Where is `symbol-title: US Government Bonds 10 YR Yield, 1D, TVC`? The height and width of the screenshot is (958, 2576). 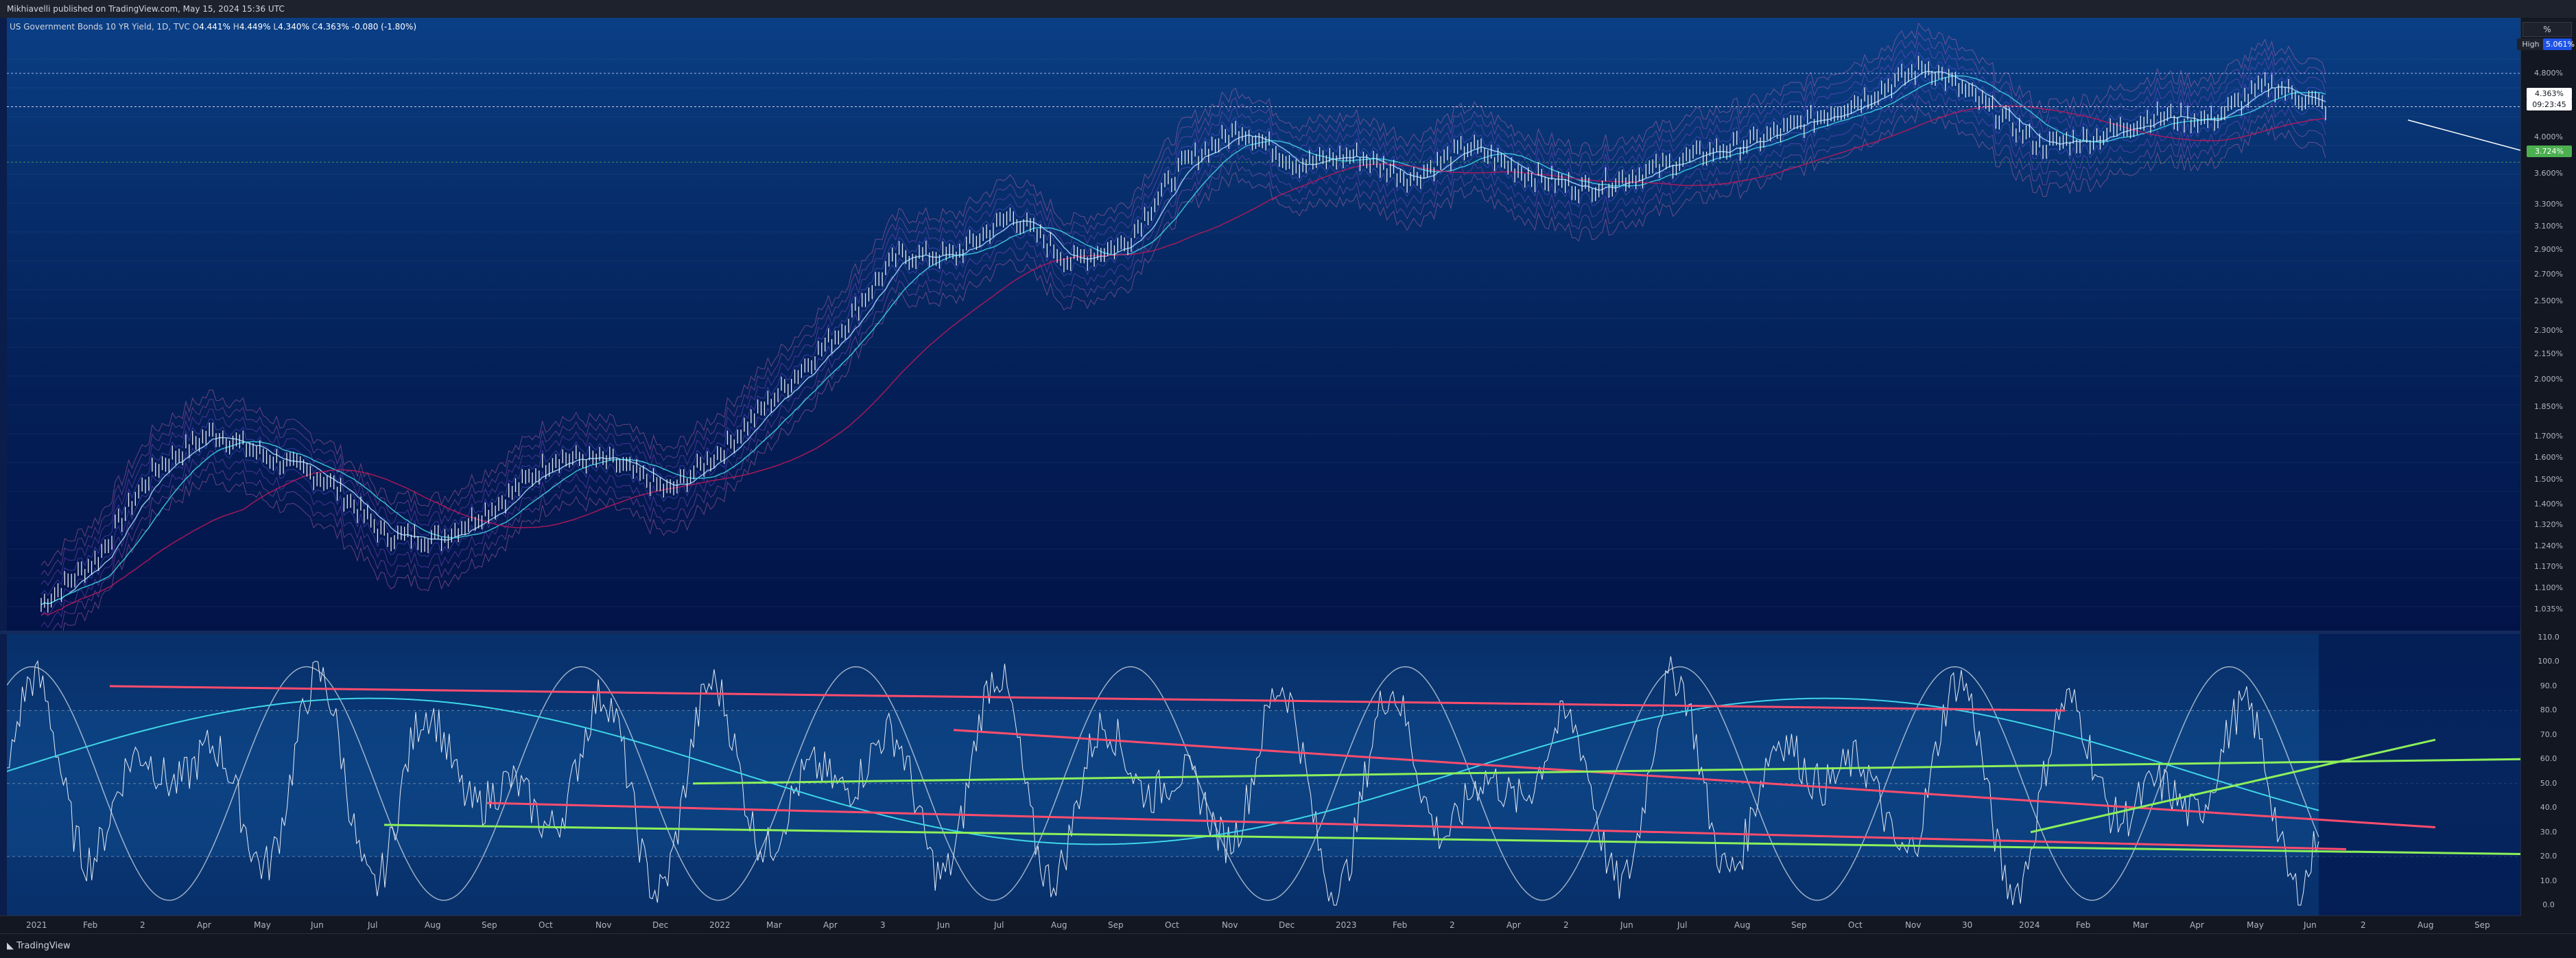 symbol-title: US Government Bonds 10 YR Yield, 1D, TVC is located at coordinates (100, 27).